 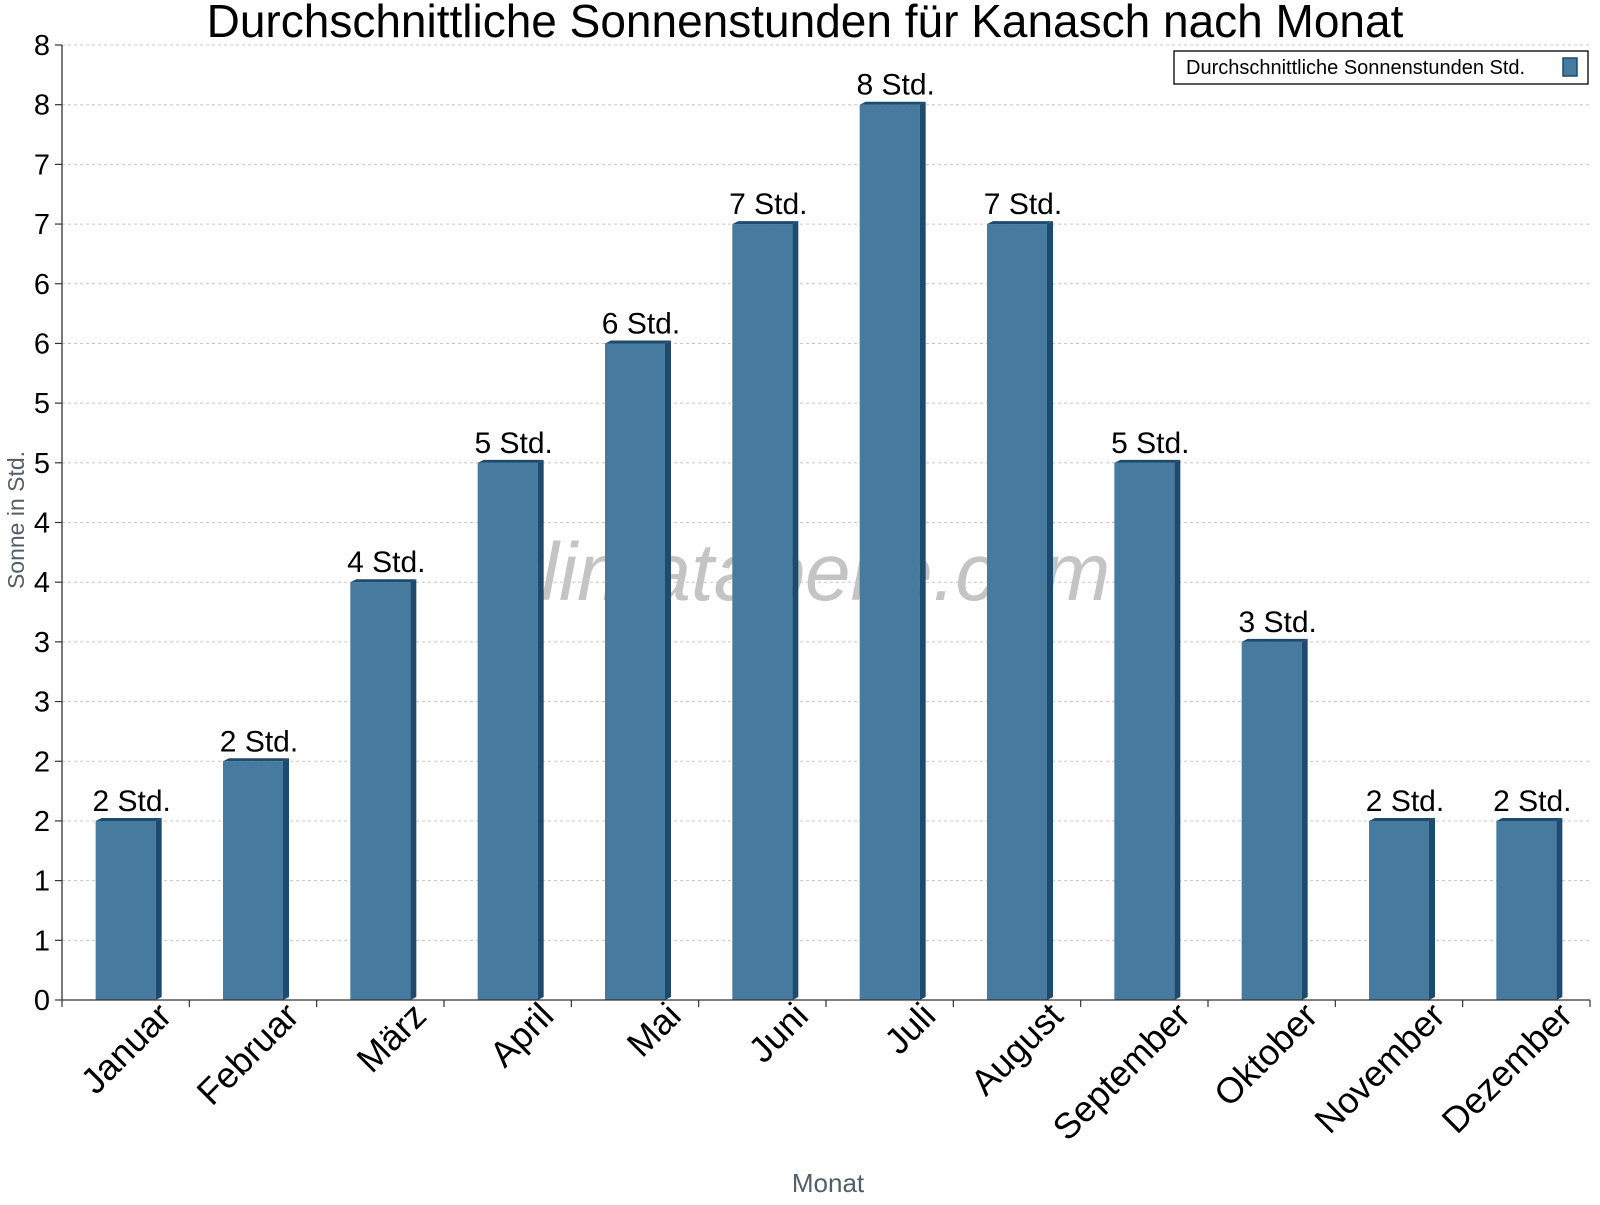 I want to click on bar-august, so click(x=1020, y=610).